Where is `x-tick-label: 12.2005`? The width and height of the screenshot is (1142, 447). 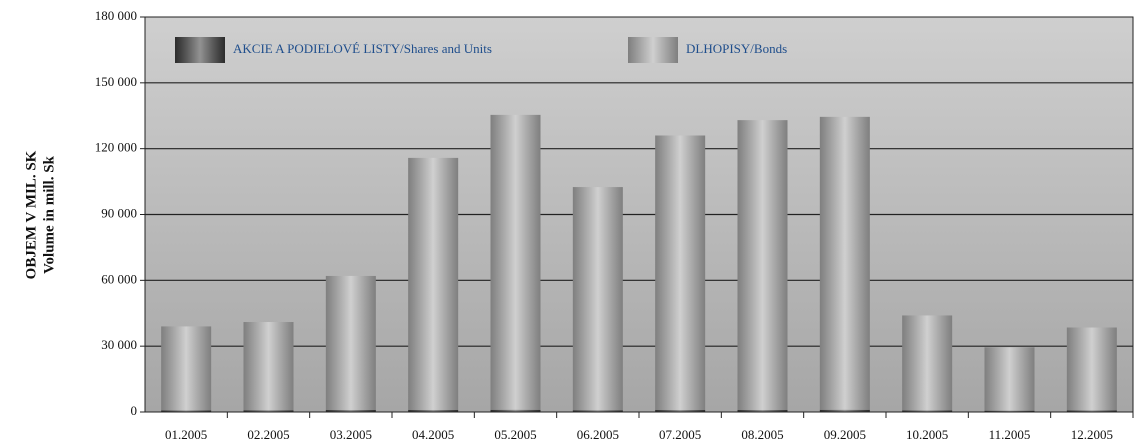 x-tick-label: 12.2005 is located at coordinates (1092, 434).